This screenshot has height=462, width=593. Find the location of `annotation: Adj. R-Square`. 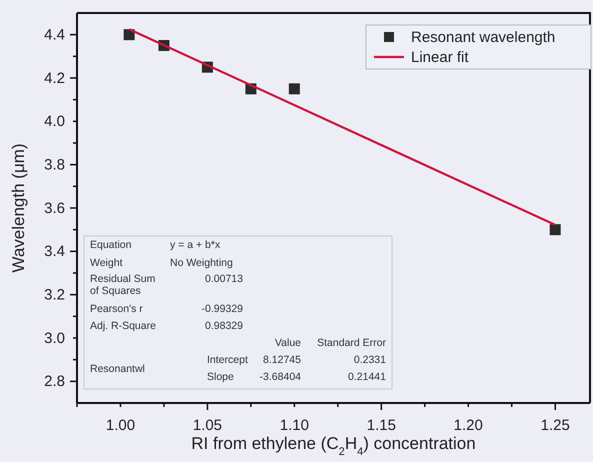

annotation: Adj. R-Square is located at coordinates (123, 326).